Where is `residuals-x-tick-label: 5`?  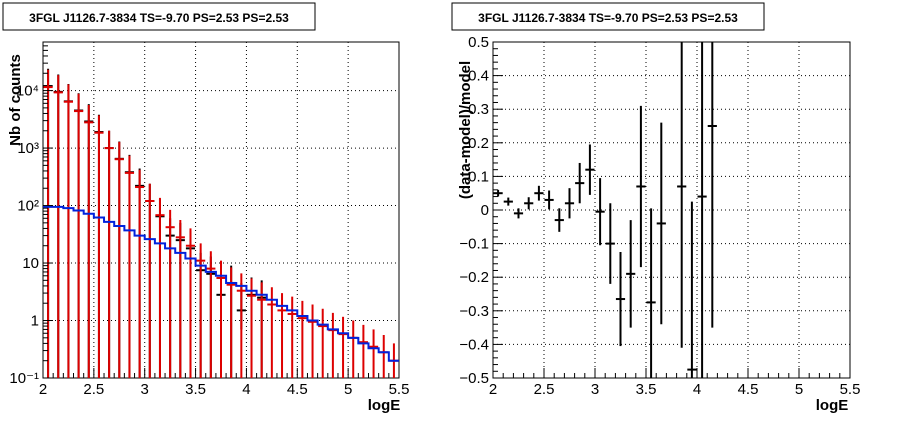
residuals-x-tick-label: 5 is located at coordinates (799, 389).